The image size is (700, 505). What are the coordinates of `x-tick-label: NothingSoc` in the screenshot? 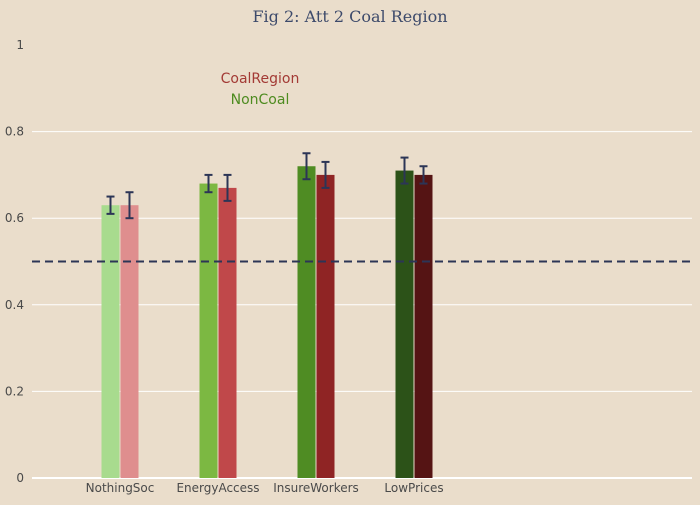 It's located at (120, 488).